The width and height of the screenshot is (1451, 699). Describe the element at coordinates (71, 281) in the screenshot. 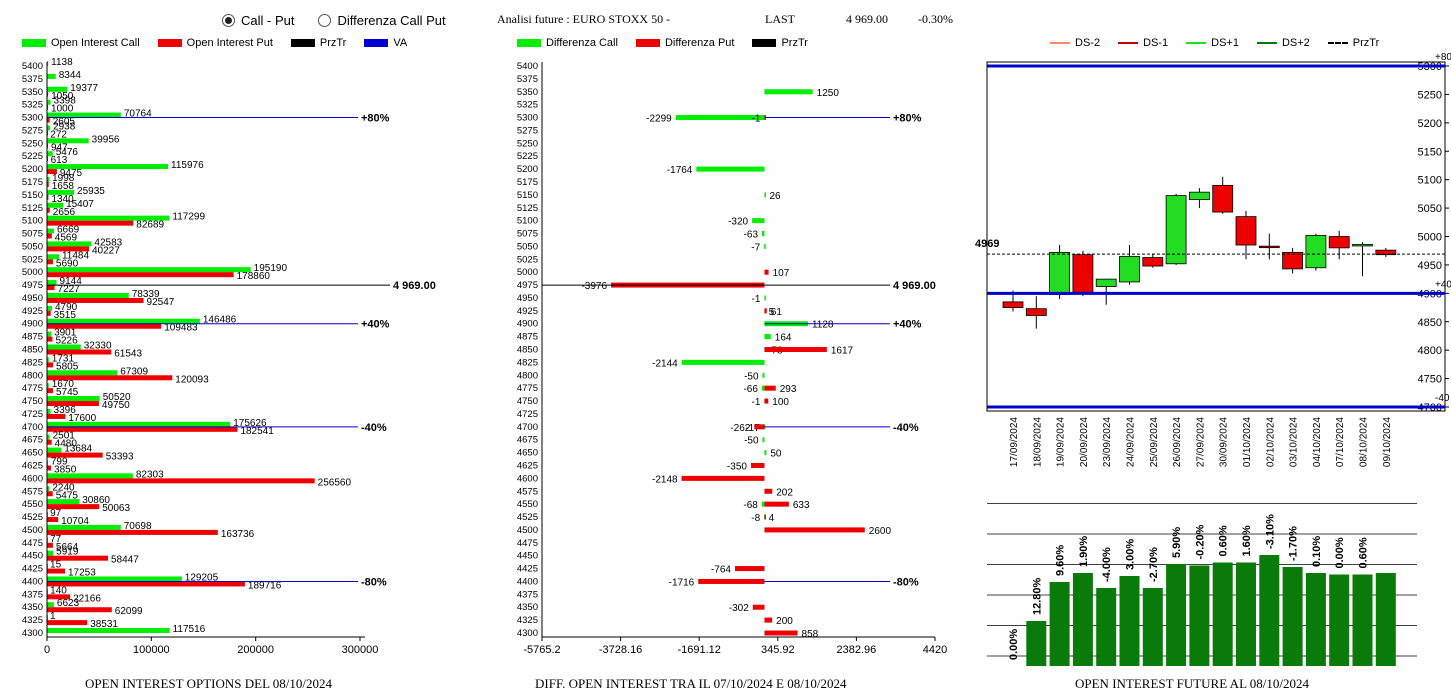

I see `bar-call-label: 9144` at that location.